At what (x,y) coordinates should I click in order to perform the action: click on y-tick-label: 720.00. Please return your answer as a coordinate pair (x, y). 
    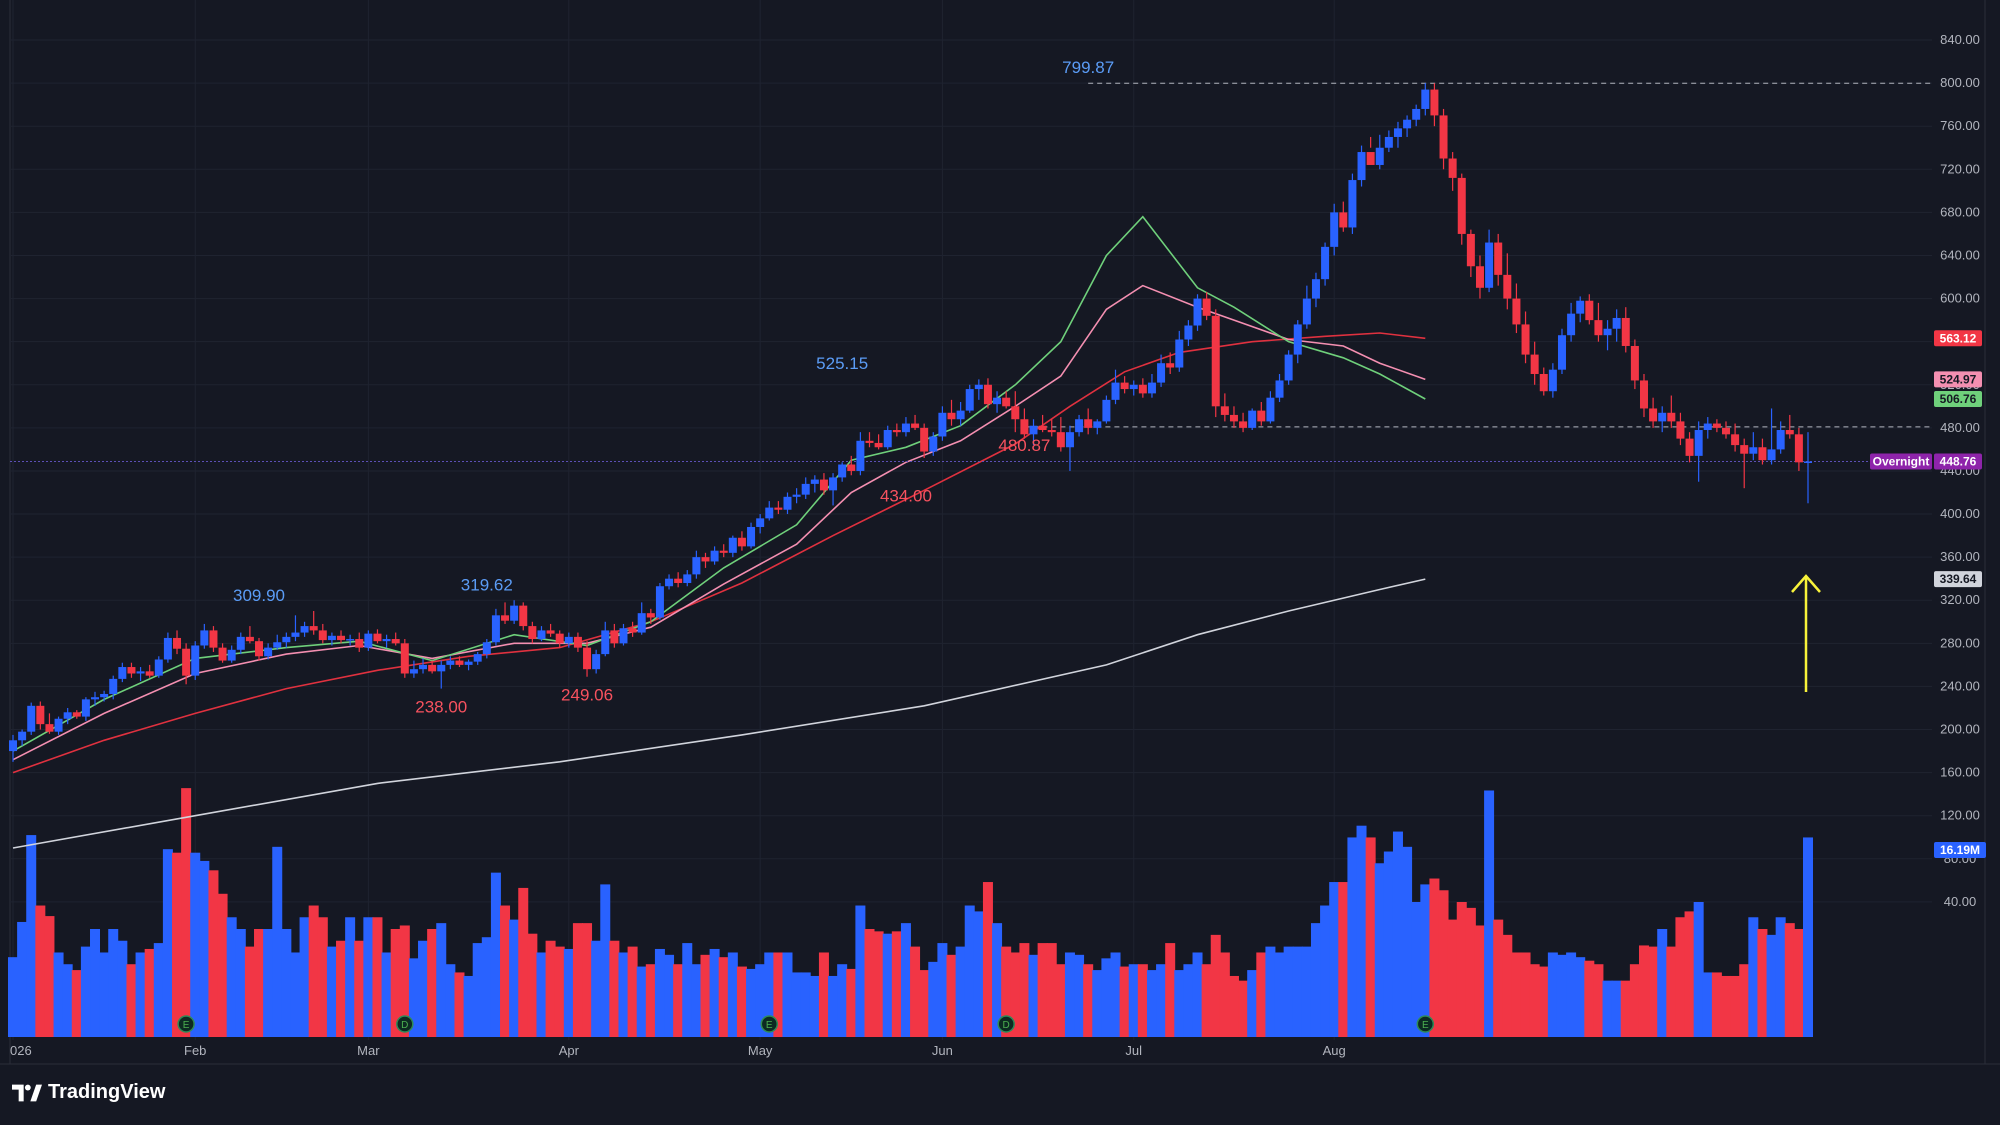
    Looking at the image, I should click on (1960, 168).